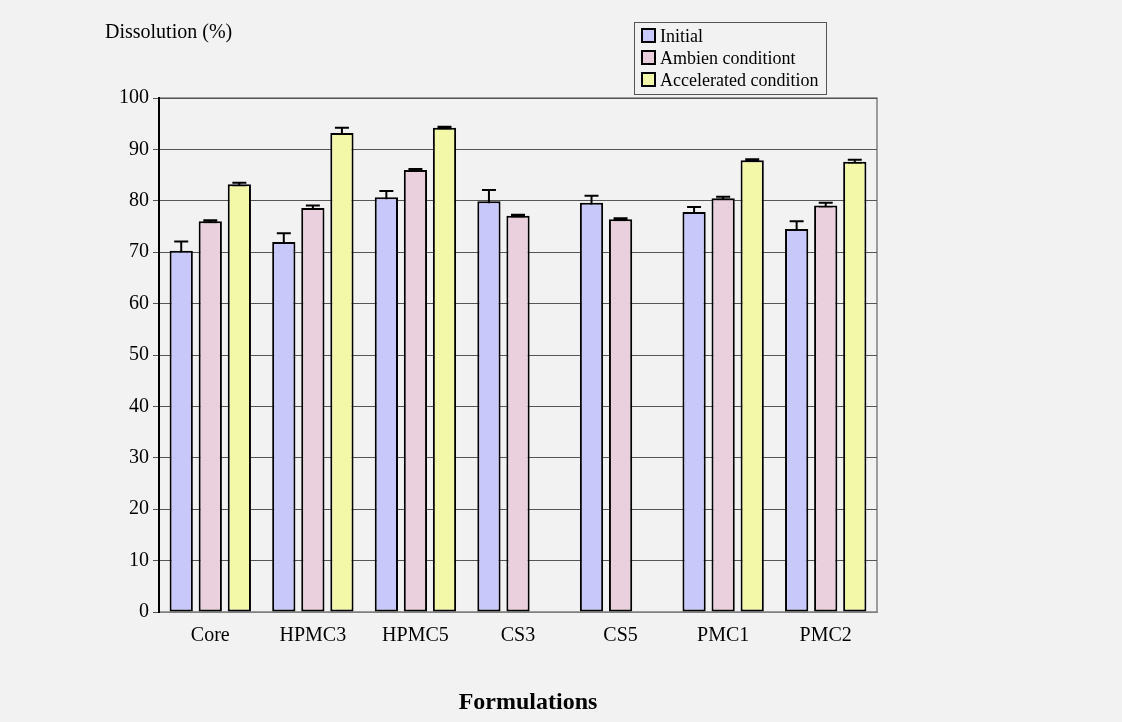  Describe the element at coordinates (139, 353) in the screenshot. I see `y-tick-label: 50` at that location.